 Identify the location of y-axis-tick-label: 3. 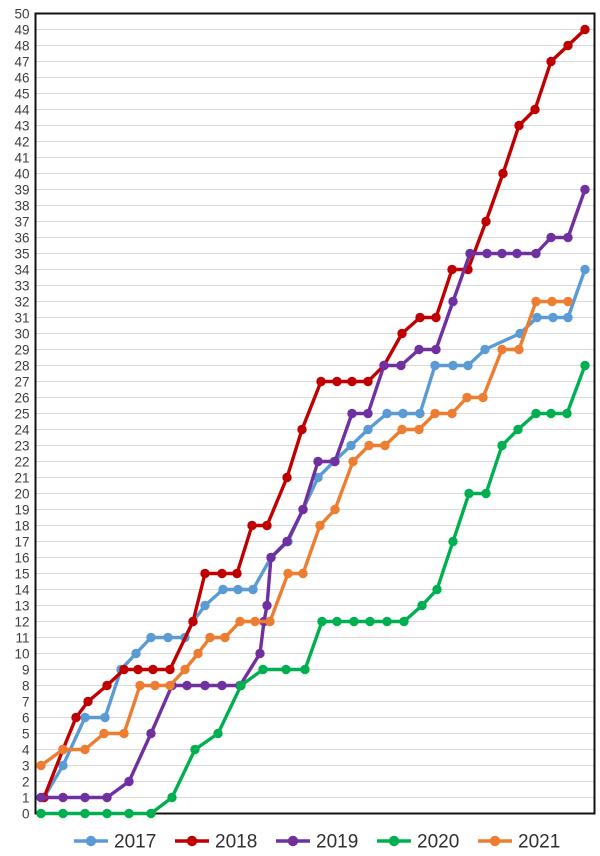
(26, 765).